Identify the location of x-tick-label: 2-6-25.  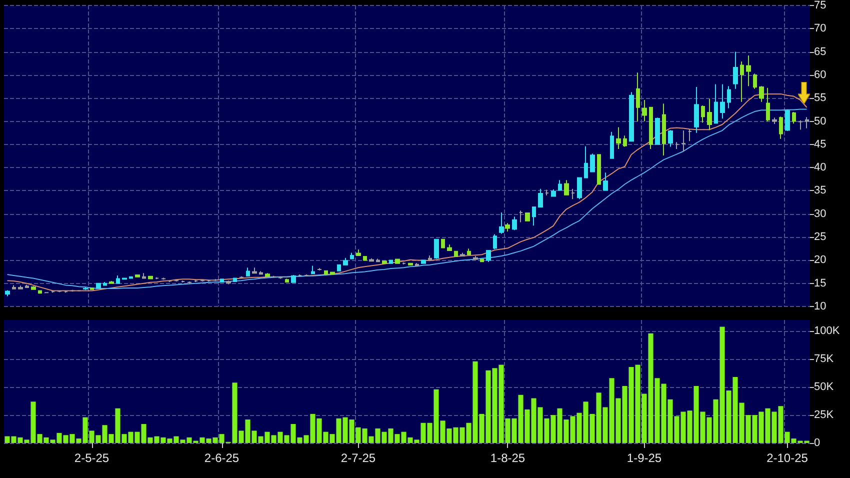
(222, 458).